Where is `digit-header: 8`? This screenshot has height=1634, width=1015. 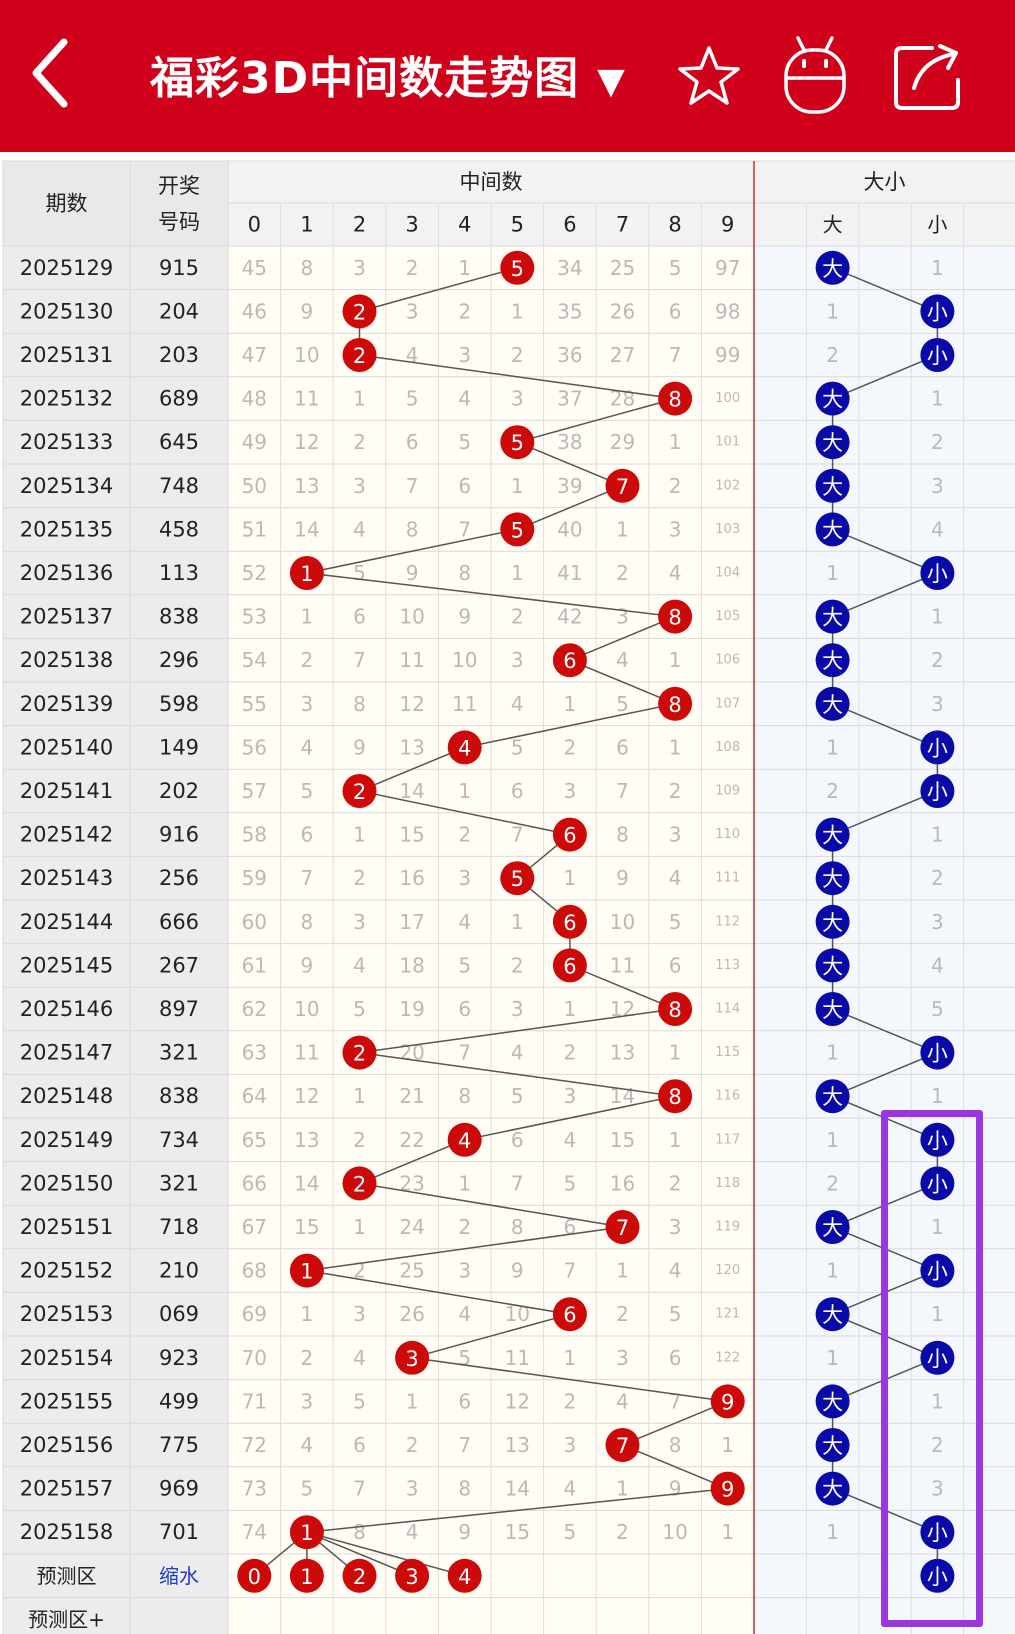
digit-header: 8 is located at coordinates (674, 225).